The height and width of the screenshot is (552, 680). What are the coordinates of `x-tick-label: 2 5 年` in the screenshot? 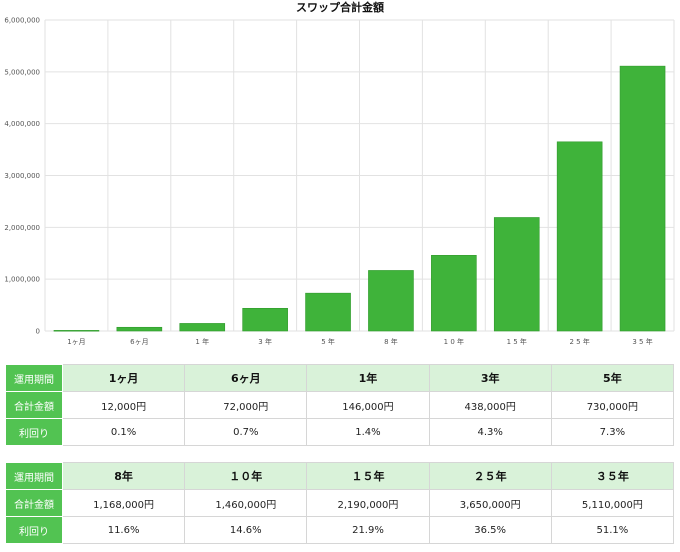 It's located at (579, 341).